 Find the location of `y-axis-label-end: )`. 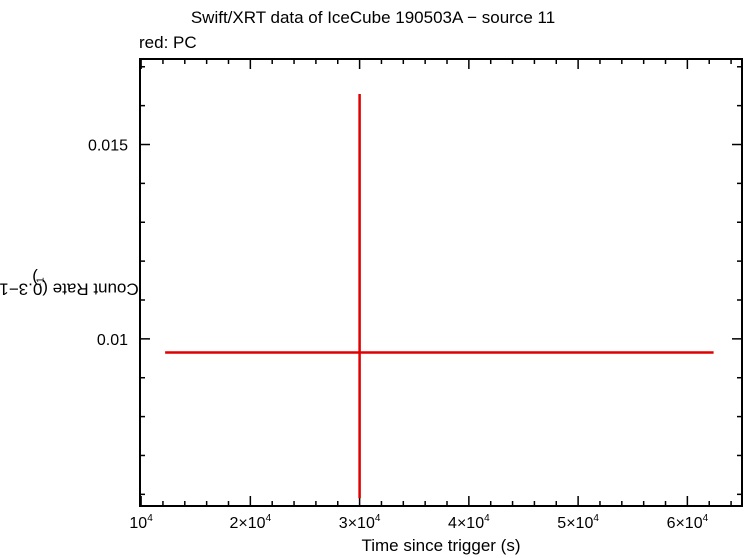

y-axis-label-end: ) is located at coordinates (35, 278).